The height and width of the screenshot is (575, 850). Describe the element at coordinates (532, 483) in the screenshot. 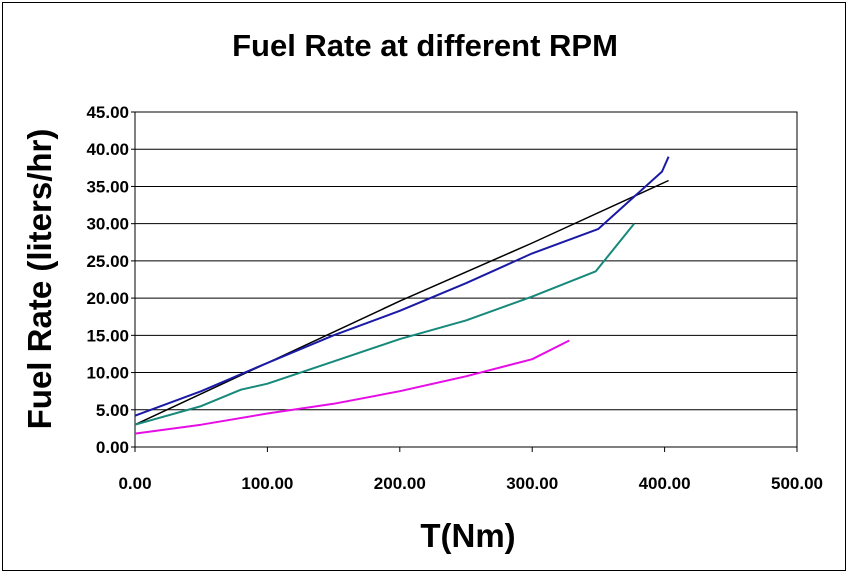

I see `x-tick-label: 300.00` at that location.